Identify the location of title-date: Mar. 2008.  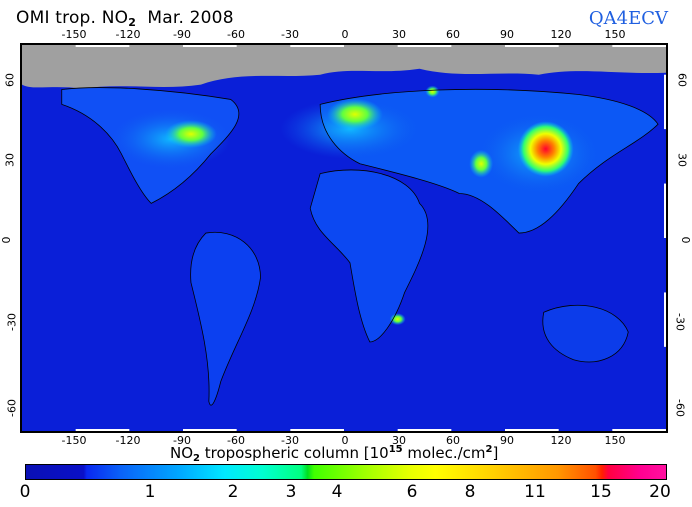
(190, 18).